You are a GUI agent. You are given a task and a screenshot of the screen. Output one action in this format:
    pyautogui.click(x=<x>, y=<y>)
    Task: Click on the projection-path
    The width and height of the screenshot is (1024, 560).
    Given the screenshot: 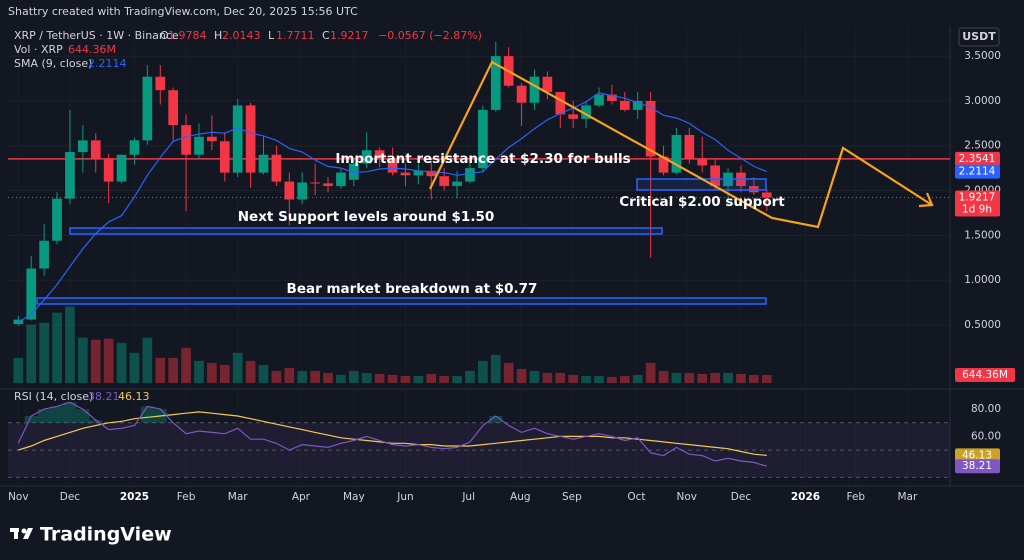 What is the action you would take?
    pyautogui.click(x=681, y=144)
    